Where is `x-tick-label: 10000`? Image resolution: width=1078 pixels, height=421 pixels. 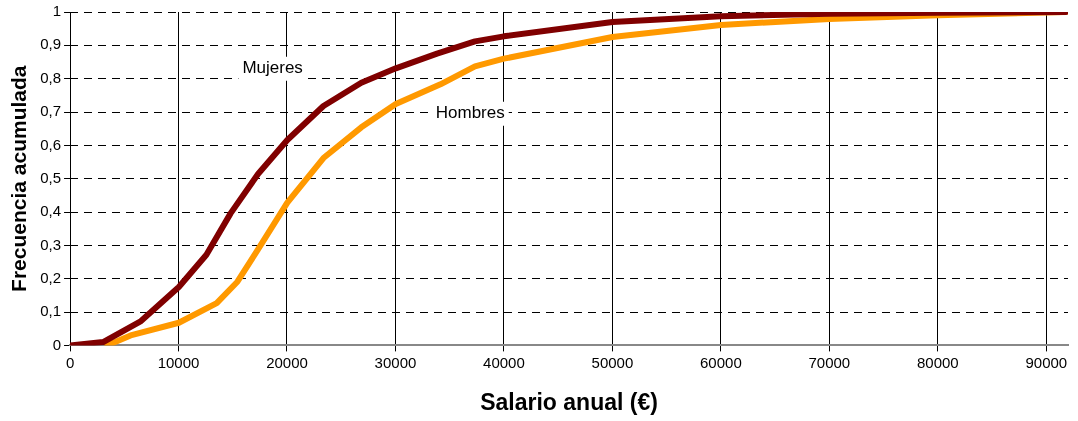 x-tick-label: 10000 is located at coordinates (178, 362).